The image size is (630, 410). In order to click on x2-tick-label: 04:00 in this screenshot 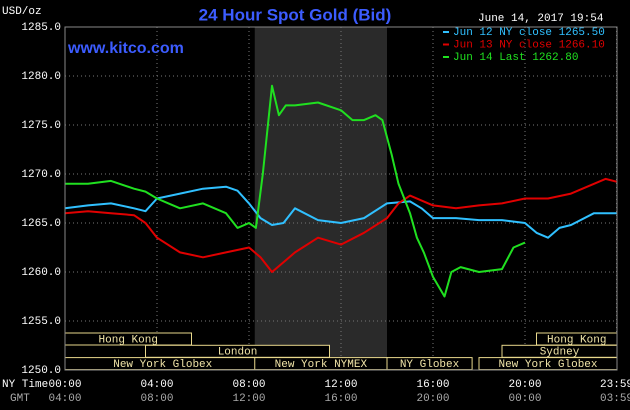, I will do `click(64, 399)`.